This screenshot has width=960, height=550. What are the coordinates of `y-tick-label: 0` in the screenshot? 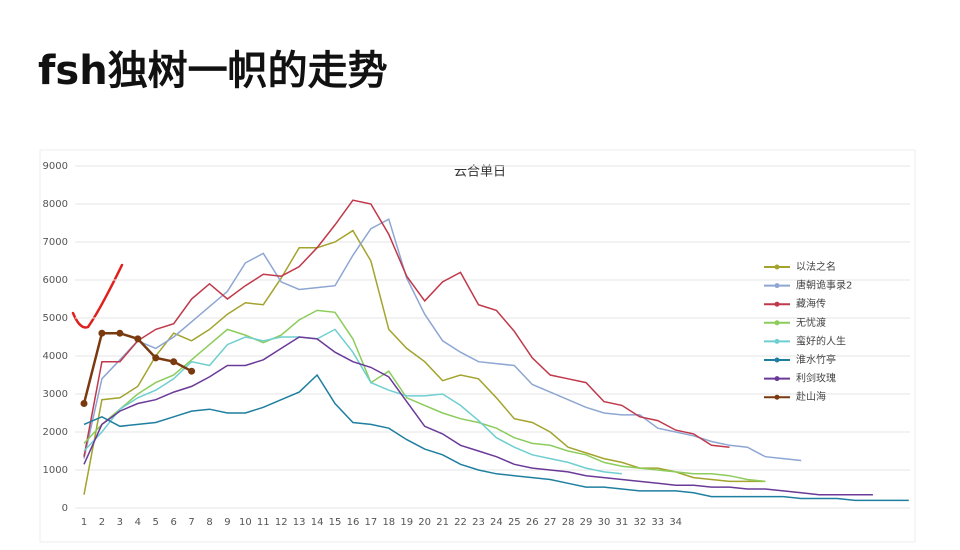 It's located at (65, 508).